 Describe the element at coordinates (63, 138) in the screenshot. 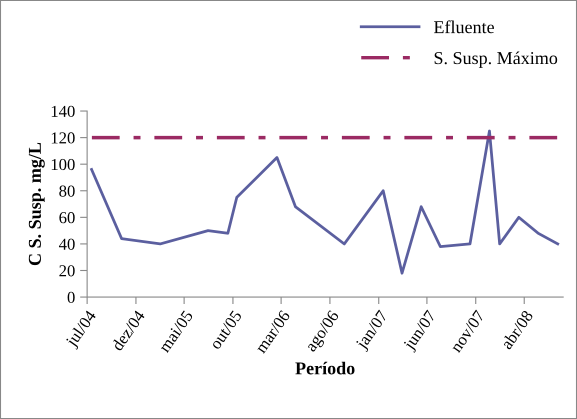

I see `y-tick-label: 120` at that location.